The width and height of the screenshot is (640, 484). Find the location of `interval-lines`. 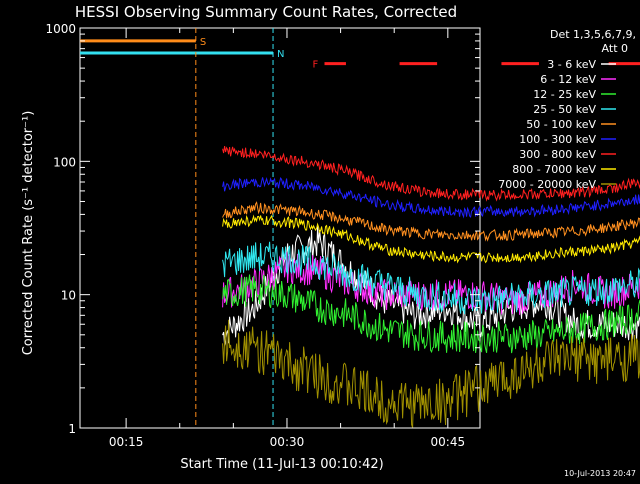

interval-lines is located at coordinates (234, 228).